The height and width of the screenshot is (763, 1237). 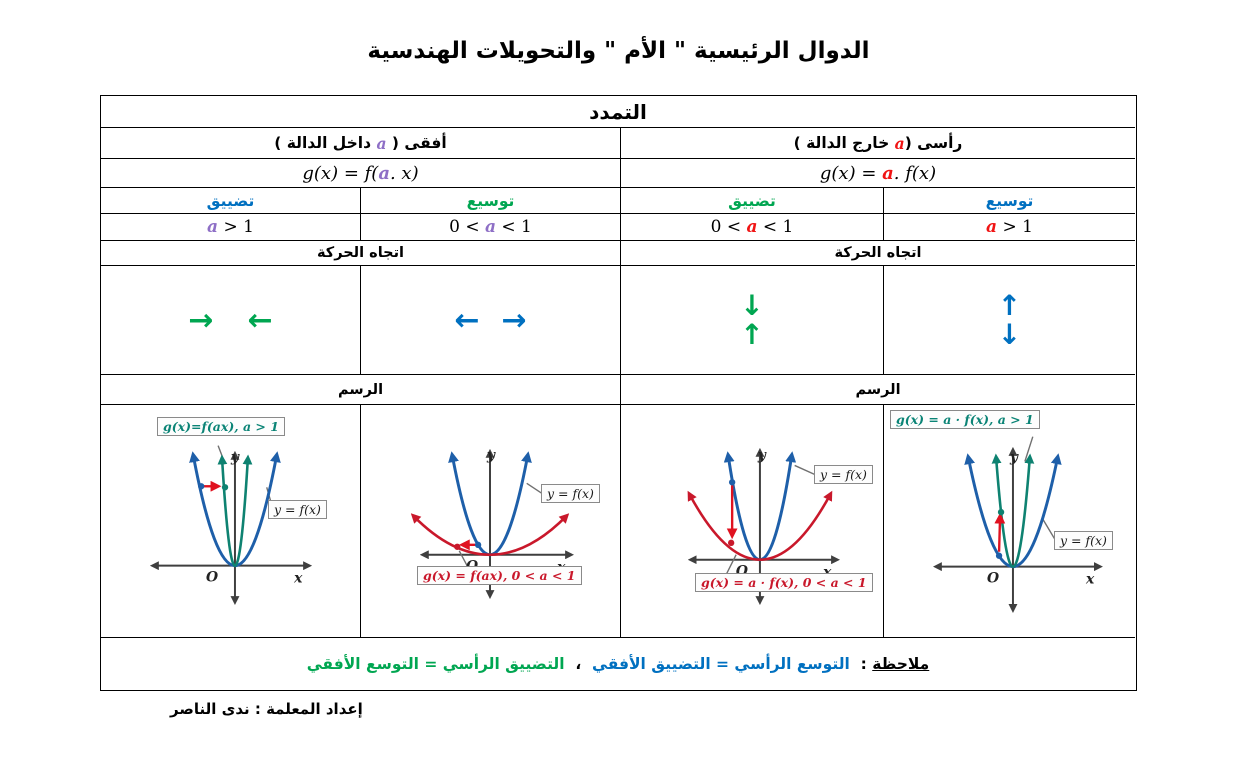 What do you see at coordinates (878, 253) in the screenshot?
I see `motion-label-vertical: اتجاه الحركة` at bounding box center [878, 253].